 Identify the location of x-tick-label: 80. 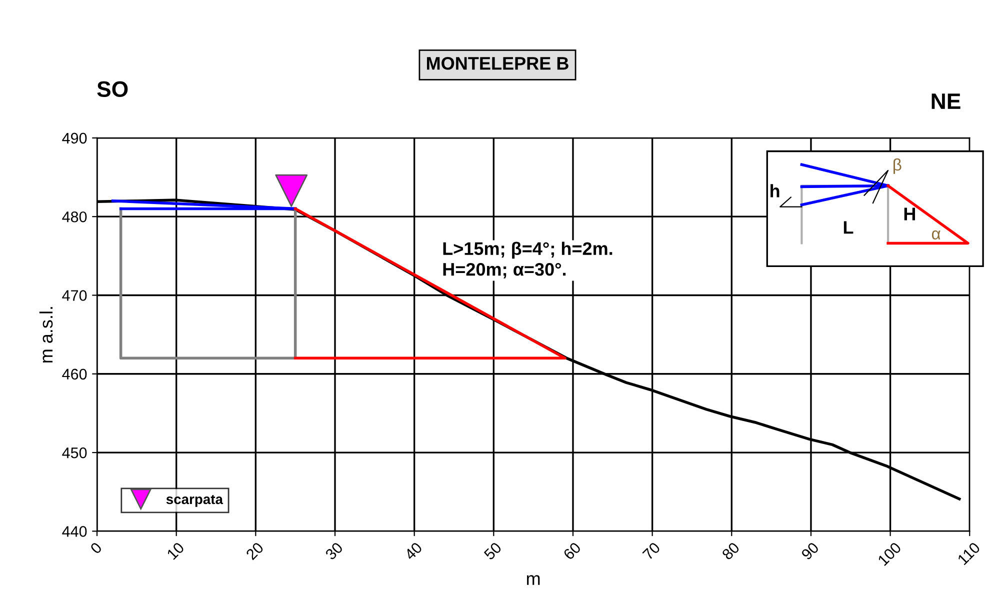
(730, 551).